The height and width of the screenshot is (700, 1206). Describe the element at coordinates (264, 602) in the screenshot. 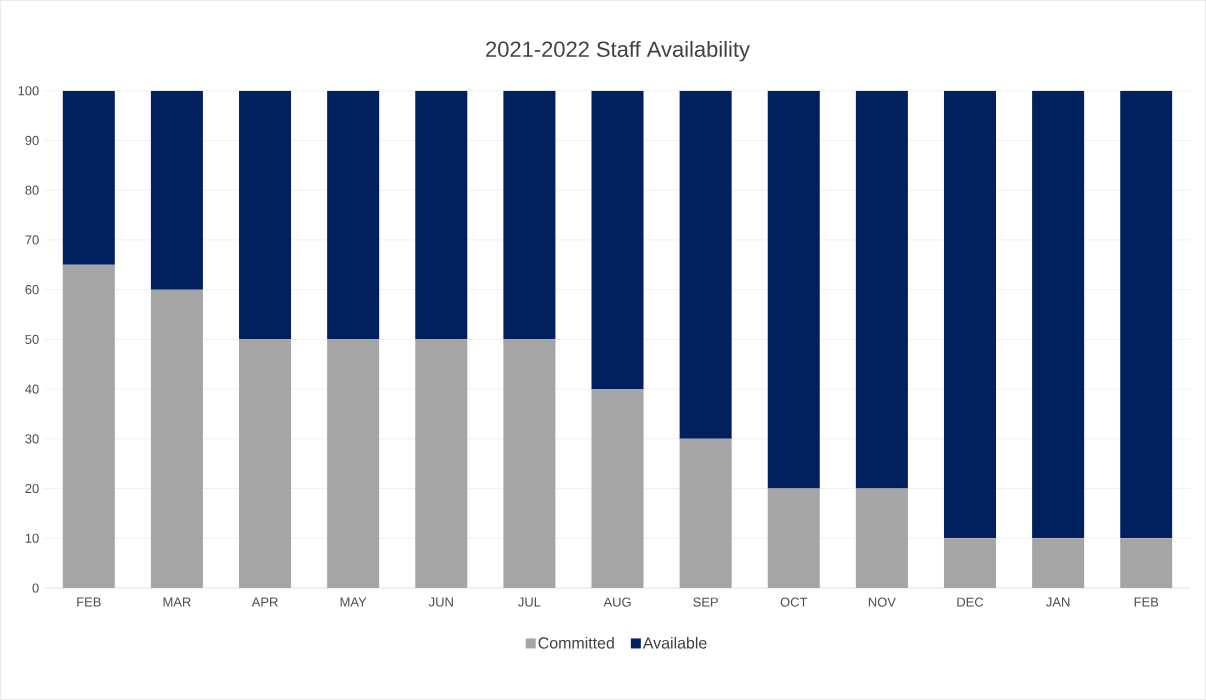

I see `x-tick-label: APR` at that location.